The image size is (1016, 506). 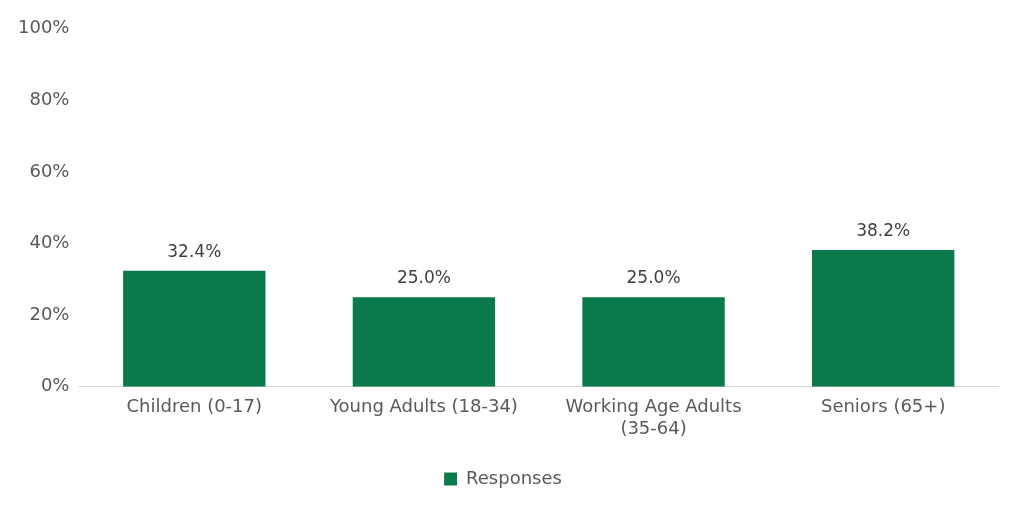 What do you see at coordinates (423, 406) in the screenshot?
I see `x-tick-label: Young Adults (18-34)` at bounding box center [423, 406].